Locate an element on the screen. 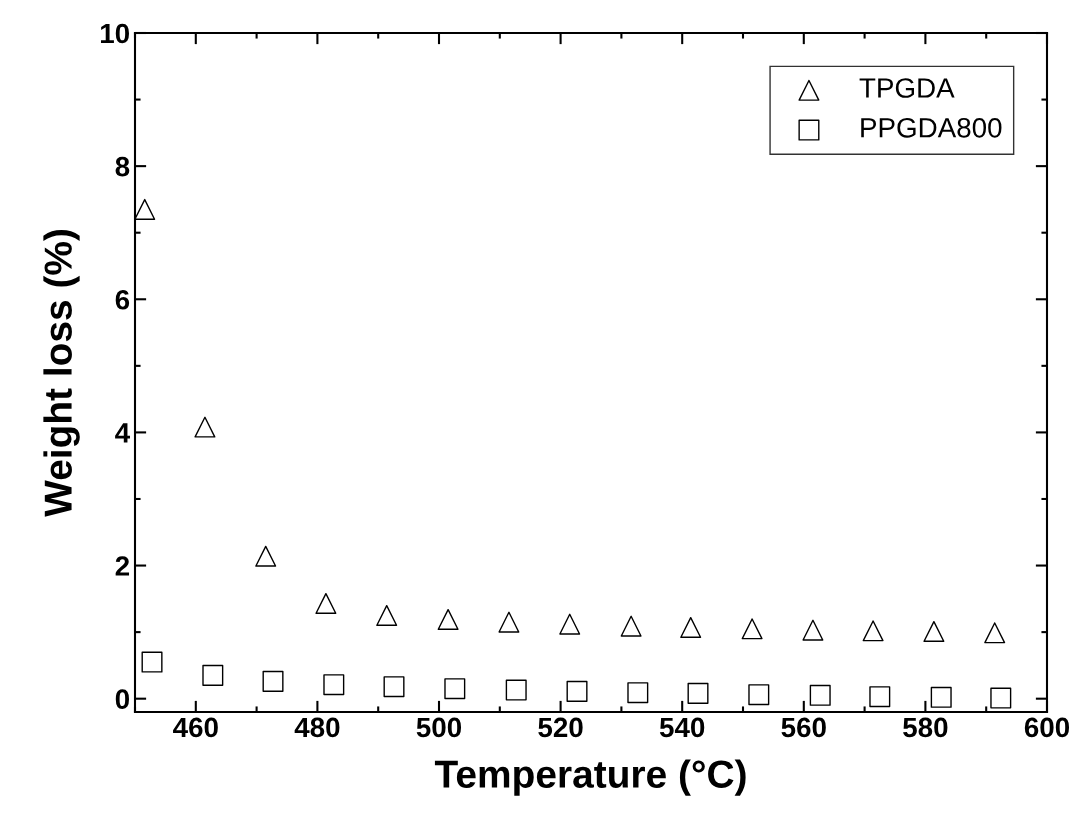 The image size is (1080, 836). x-axis-title: Temperature (°C) is located at coordinates (590, 777).